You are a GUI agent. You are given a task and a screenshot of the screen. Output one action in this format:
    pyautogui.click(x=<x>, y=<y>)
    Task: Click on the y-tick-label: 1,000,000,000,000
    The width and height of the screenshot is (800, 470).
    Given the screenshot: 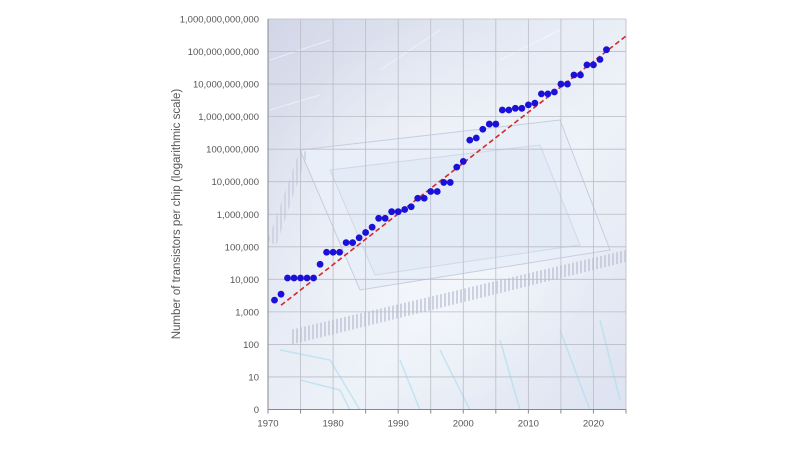 What is the action you would take?
    pyautogui.click(x=219, y=20)
    